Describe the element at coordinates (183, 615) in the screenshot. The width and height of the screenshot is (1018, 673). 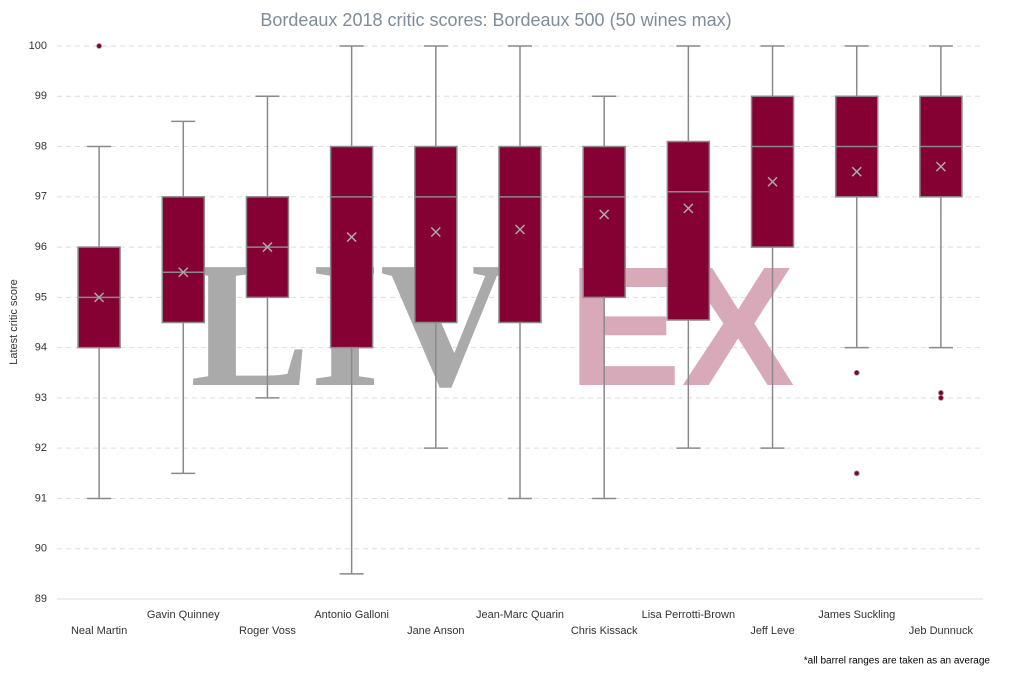
I see `x-tick-label: Gavin Quinney` at that location.